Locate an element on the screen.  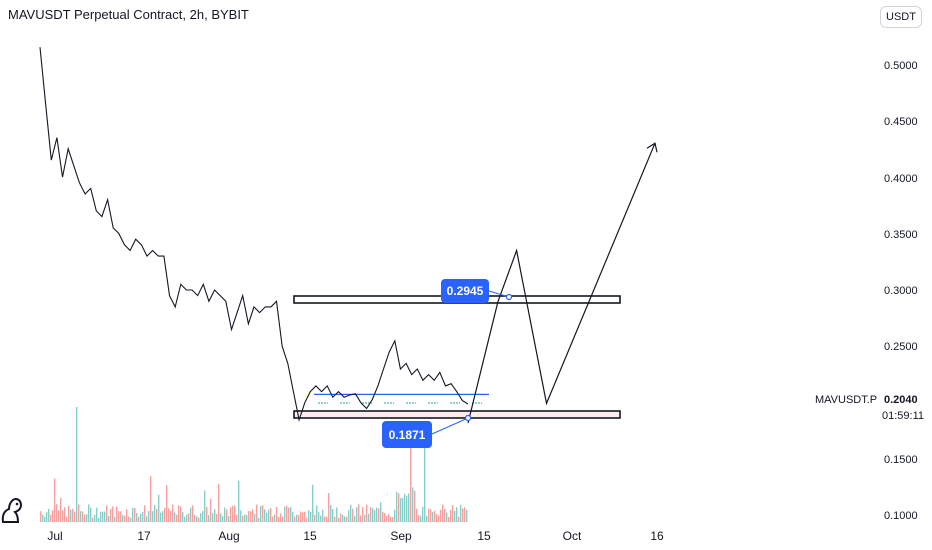
y-tick-label: 0.4500 is located at coordinates (901, 122).